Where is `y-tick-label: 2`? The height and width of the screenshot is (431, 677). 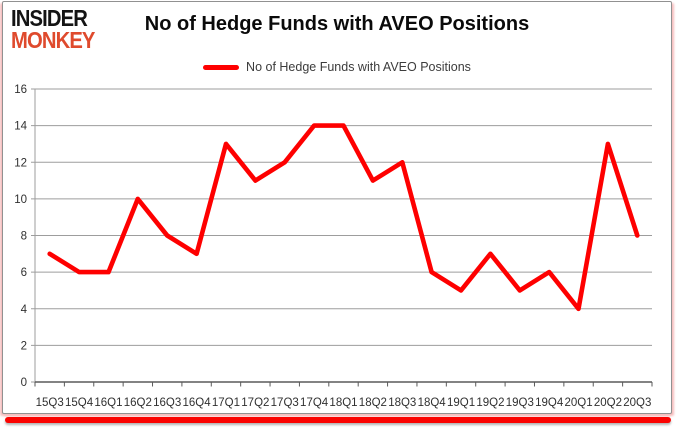 y-tick-label: 2 is located at coordinates (24, 346).